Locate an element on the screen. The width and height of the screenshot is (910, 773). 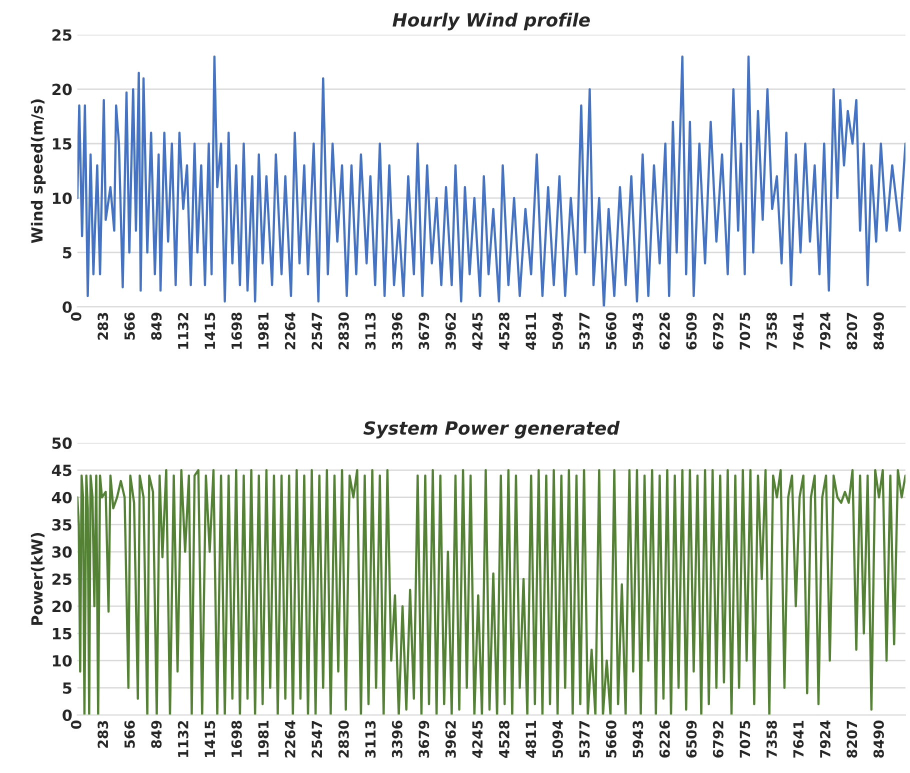
y-tick-label: 30 is located at coordinates (62, 552).